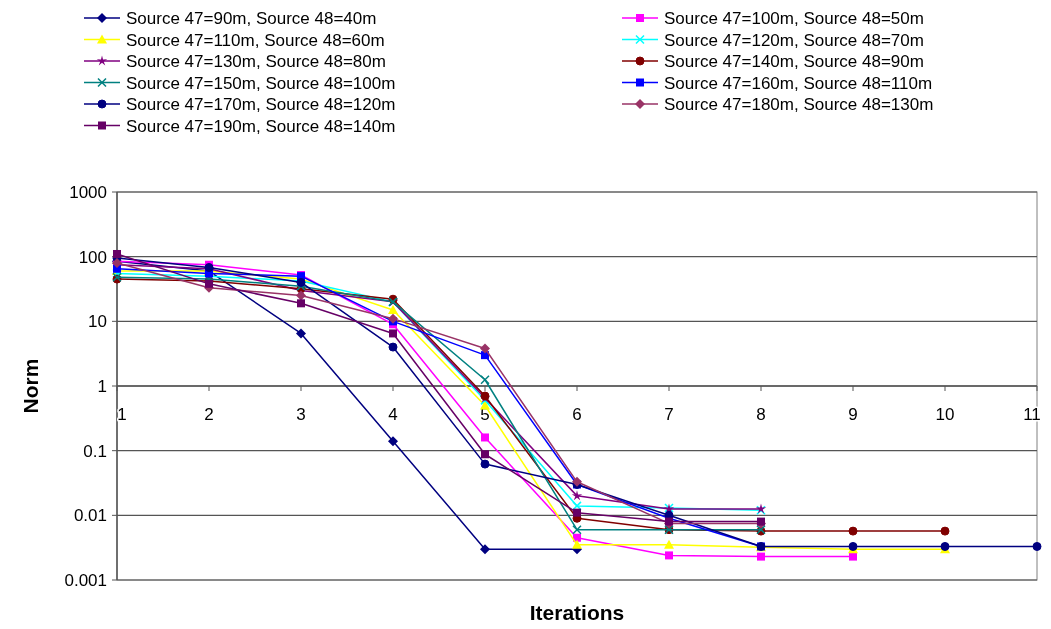 The image size is (1051, 629). What do you see at coordinates (669, 414) in the screenshot?
I see `x-tick-label: 7` at bounding box center [669, 414].